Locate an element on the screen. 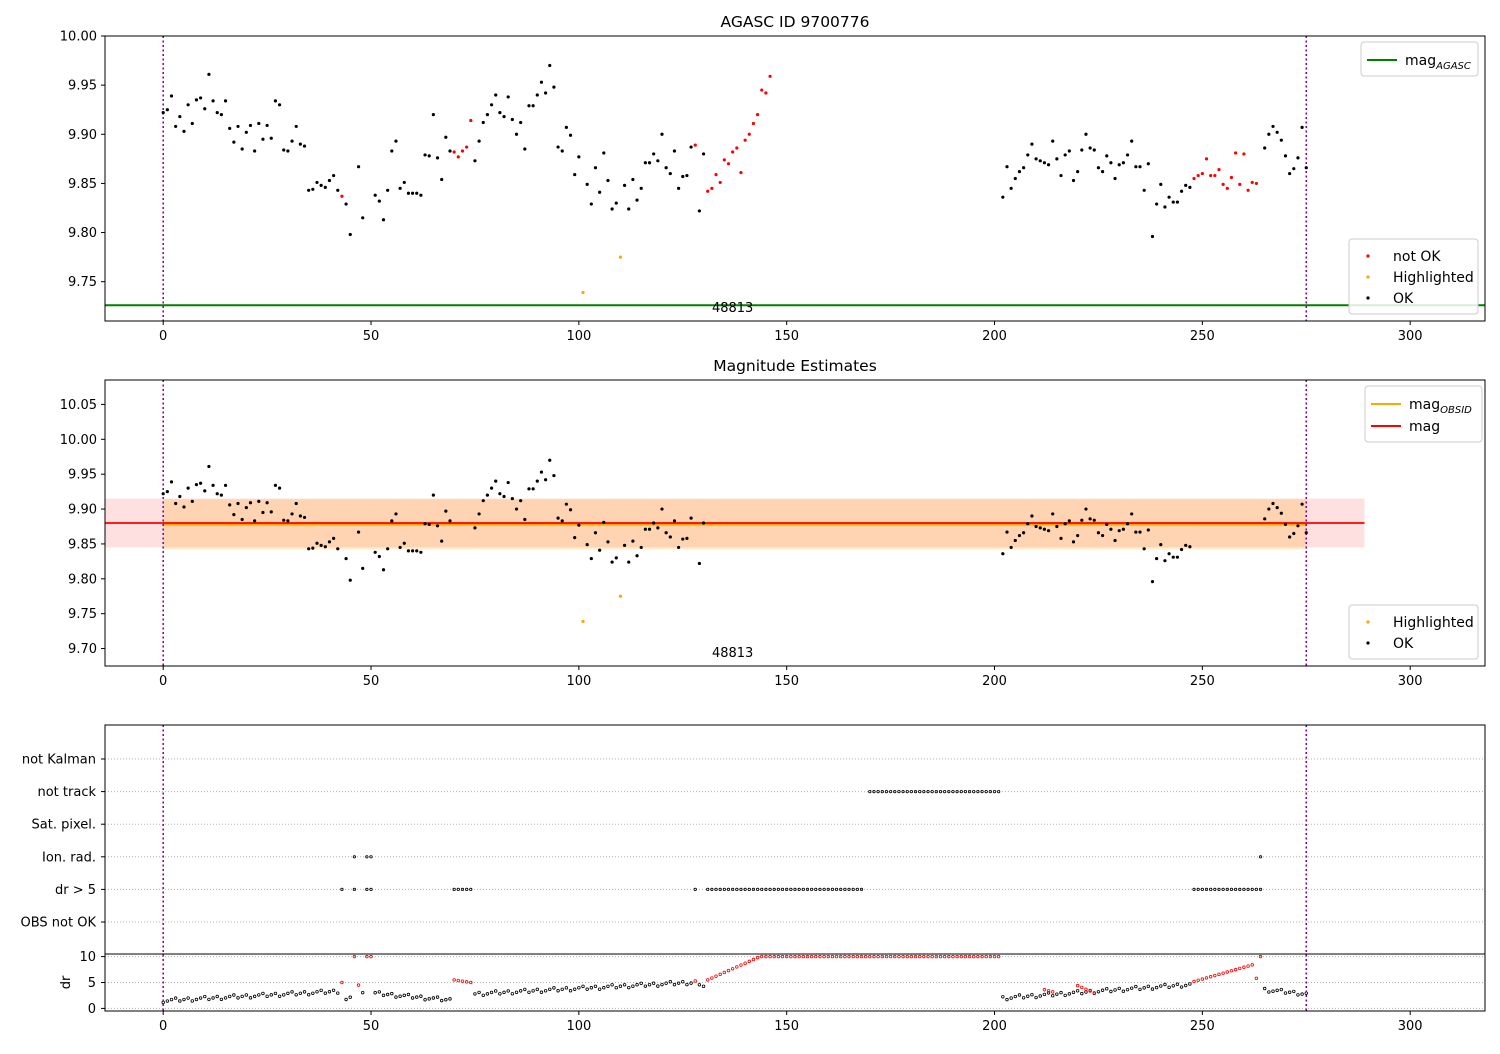 The image size is (1500, 1054). panel1-xtick-label: 0 is located at coordinates (163, 336).